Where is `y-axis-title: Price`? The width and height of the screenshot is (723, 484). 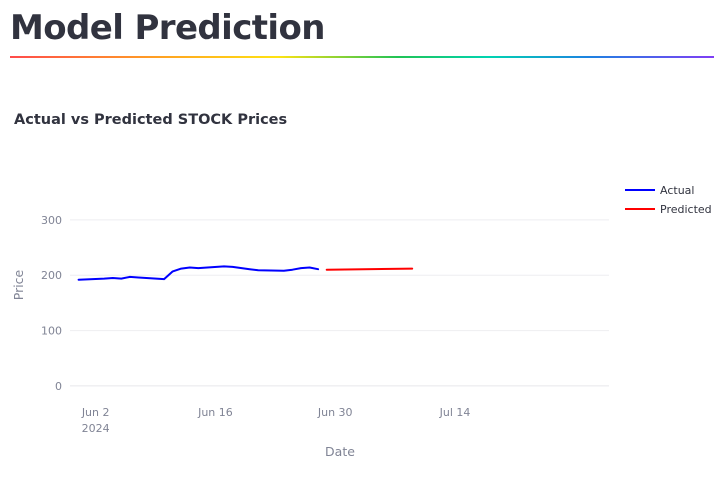 y-axis-title: Price is located at coordinates (18, 284).